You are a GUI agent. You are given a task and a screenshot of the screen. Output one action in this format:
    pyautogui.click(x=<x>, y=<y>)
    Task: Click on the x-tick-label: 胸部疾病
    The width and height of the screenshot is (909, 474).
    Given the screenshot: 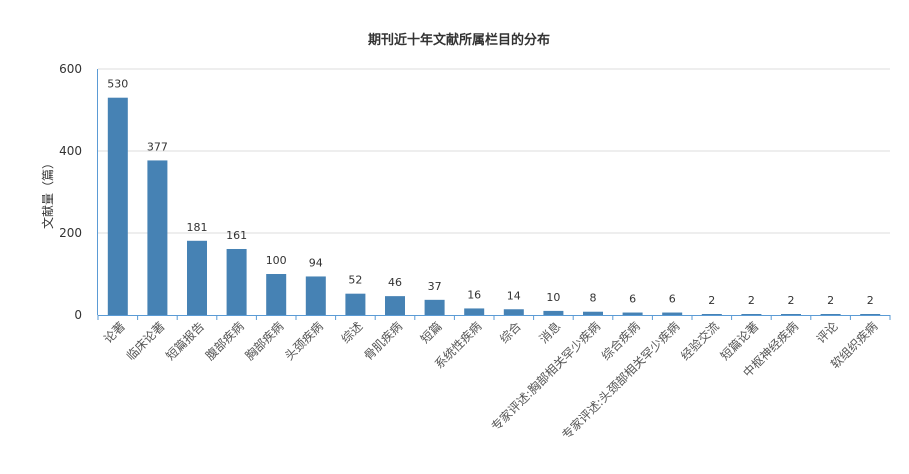 What is the action you would take?
    pyautogui.click(x=264, y=341)
    